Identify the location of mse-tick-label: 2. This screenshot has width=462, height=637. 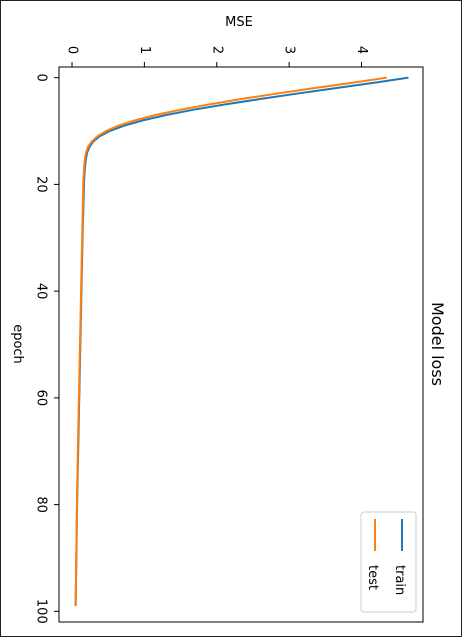
(216, 50).